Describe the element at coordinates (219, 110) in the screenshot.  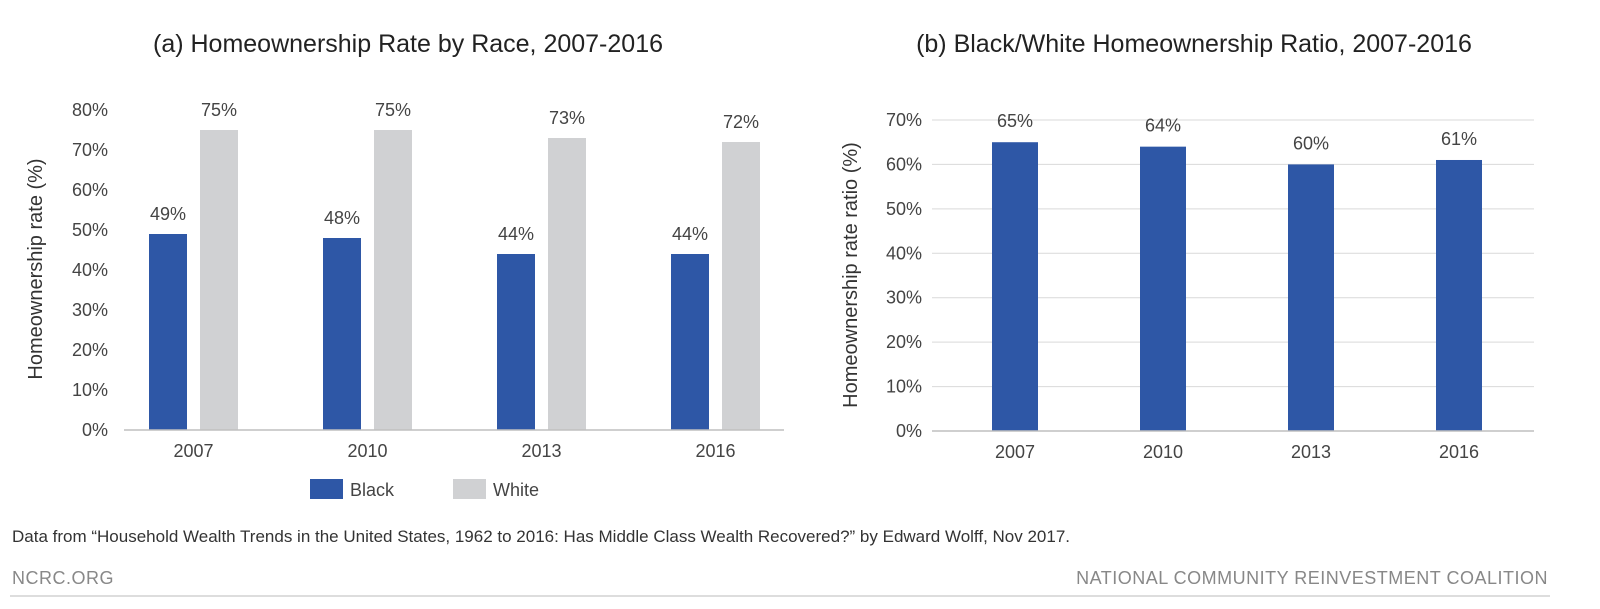
I see `chart-a-data-label-white-2007: 75%` at that location.